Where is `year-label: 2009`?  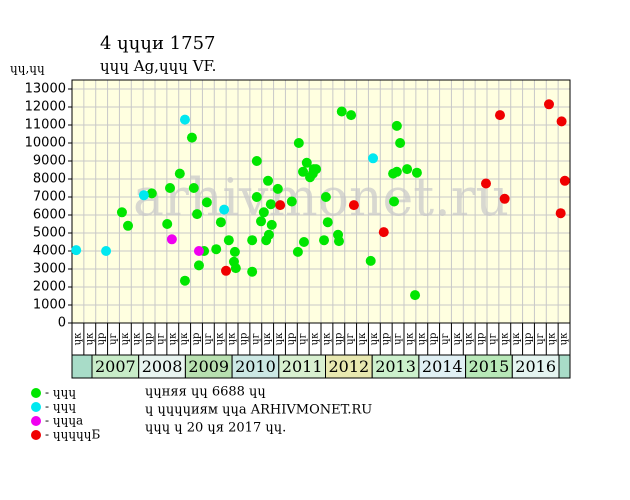
year-label: 2009 is located at coordinates (208, 366).